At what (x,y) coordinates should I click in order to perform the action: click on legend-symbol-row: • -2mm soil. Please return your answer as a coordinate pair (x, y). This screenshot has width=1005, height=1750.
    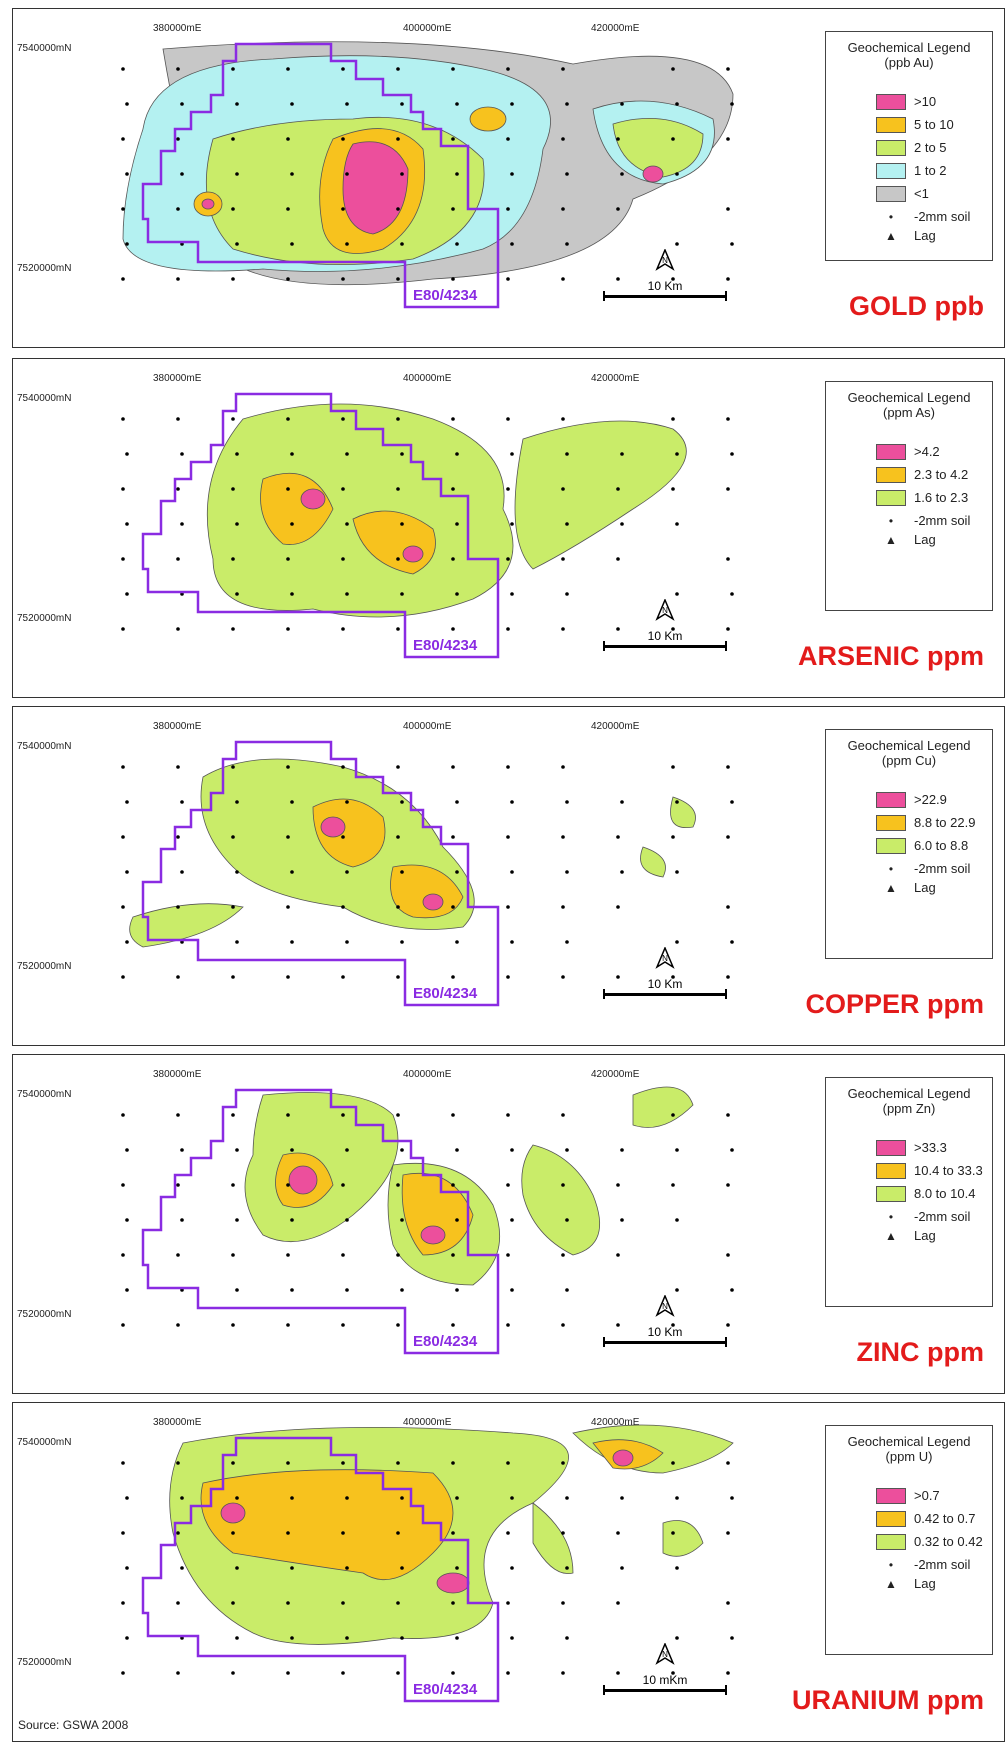
    Looking at the image, I should click on (923, 521).